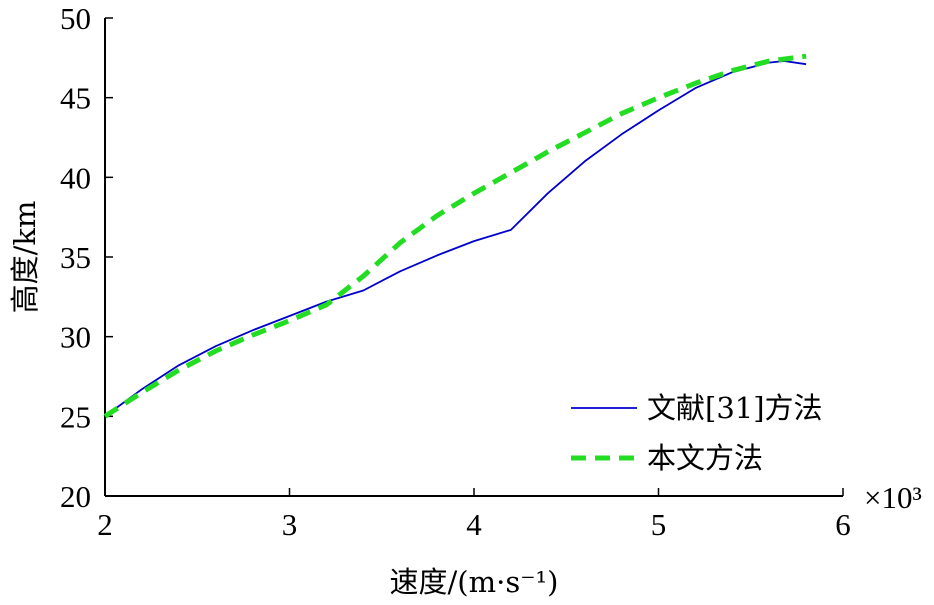  Describe the element at coordinates (75, 337) in the screenshot. I see `y-tick-label: 30` at that location.